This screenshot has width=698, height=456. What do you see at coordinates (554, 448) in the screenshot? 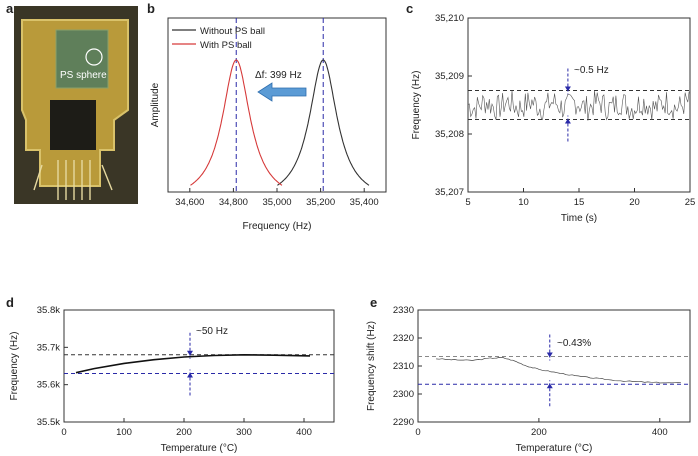
I see `plot-e-xlabel: Temperature (°C)` at bounding box center [554, 448].